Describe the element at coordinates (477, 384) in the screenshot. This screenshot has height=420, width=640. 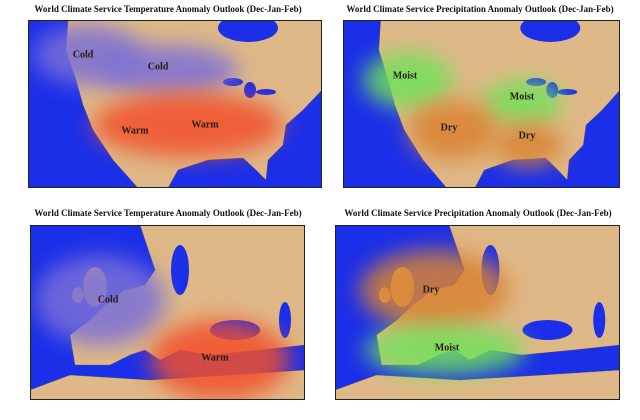
I see `land` at that location.